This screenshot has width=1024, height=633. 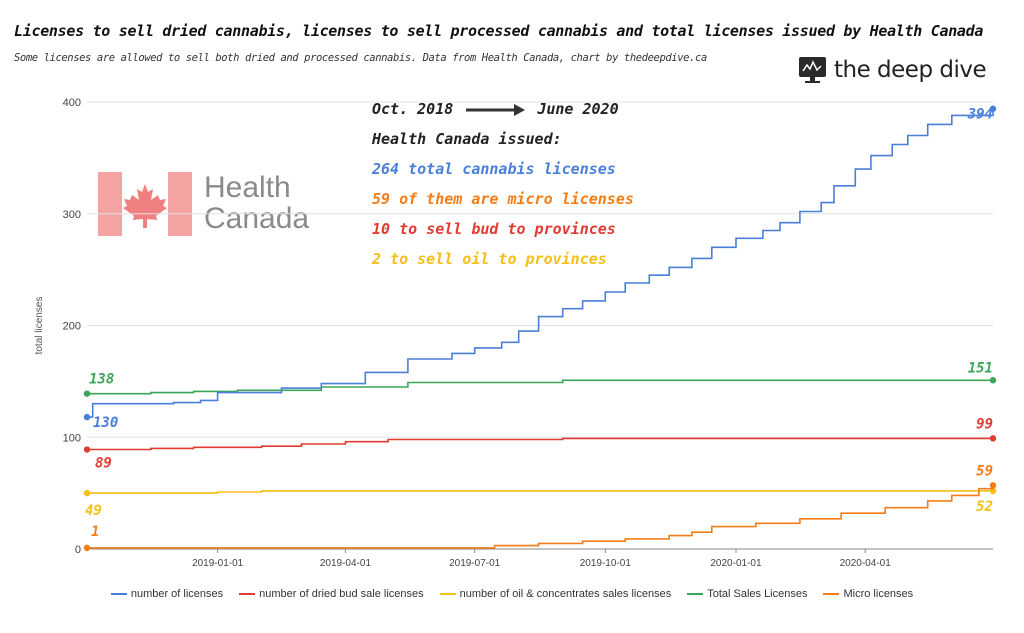 What do you see at coordinates (87, 548) in the screenshot?
I see `series-start-point-micro` at bounding box center [87, 548].